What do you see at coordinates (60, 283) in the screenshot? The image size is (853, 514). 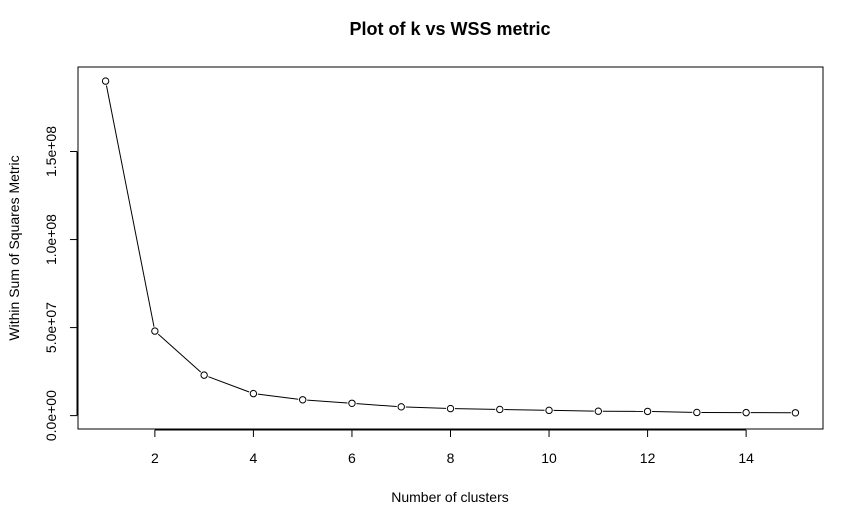 I see `y-axis: 0.0e+00 5.0e+07 1.0e+08 1.5e+08` at bounding box center [60, 283].